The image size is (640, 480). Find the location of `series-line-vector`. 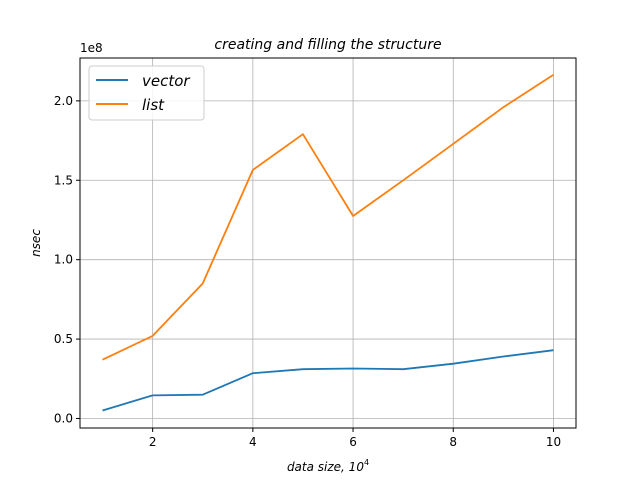

series-line-vector is located at coordinates (328, 380).